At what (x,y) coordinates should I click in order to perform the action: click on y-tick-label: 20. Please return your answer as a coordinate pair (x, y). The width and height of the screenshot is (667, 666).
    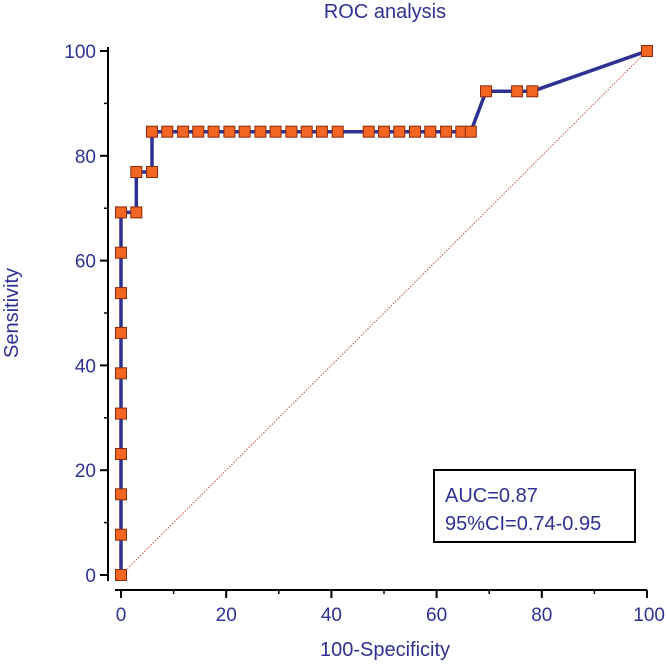
    Looking at the image, I should click on (85, 471).